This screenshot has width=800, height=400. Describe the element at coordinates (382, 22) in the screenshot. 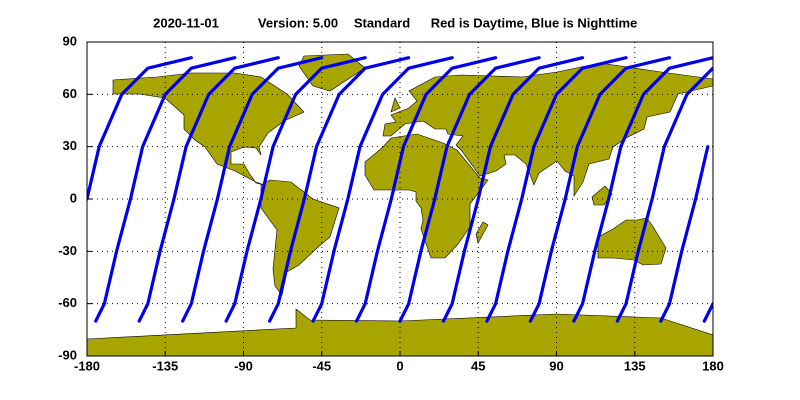

I see `title-product: Standard` at that location.